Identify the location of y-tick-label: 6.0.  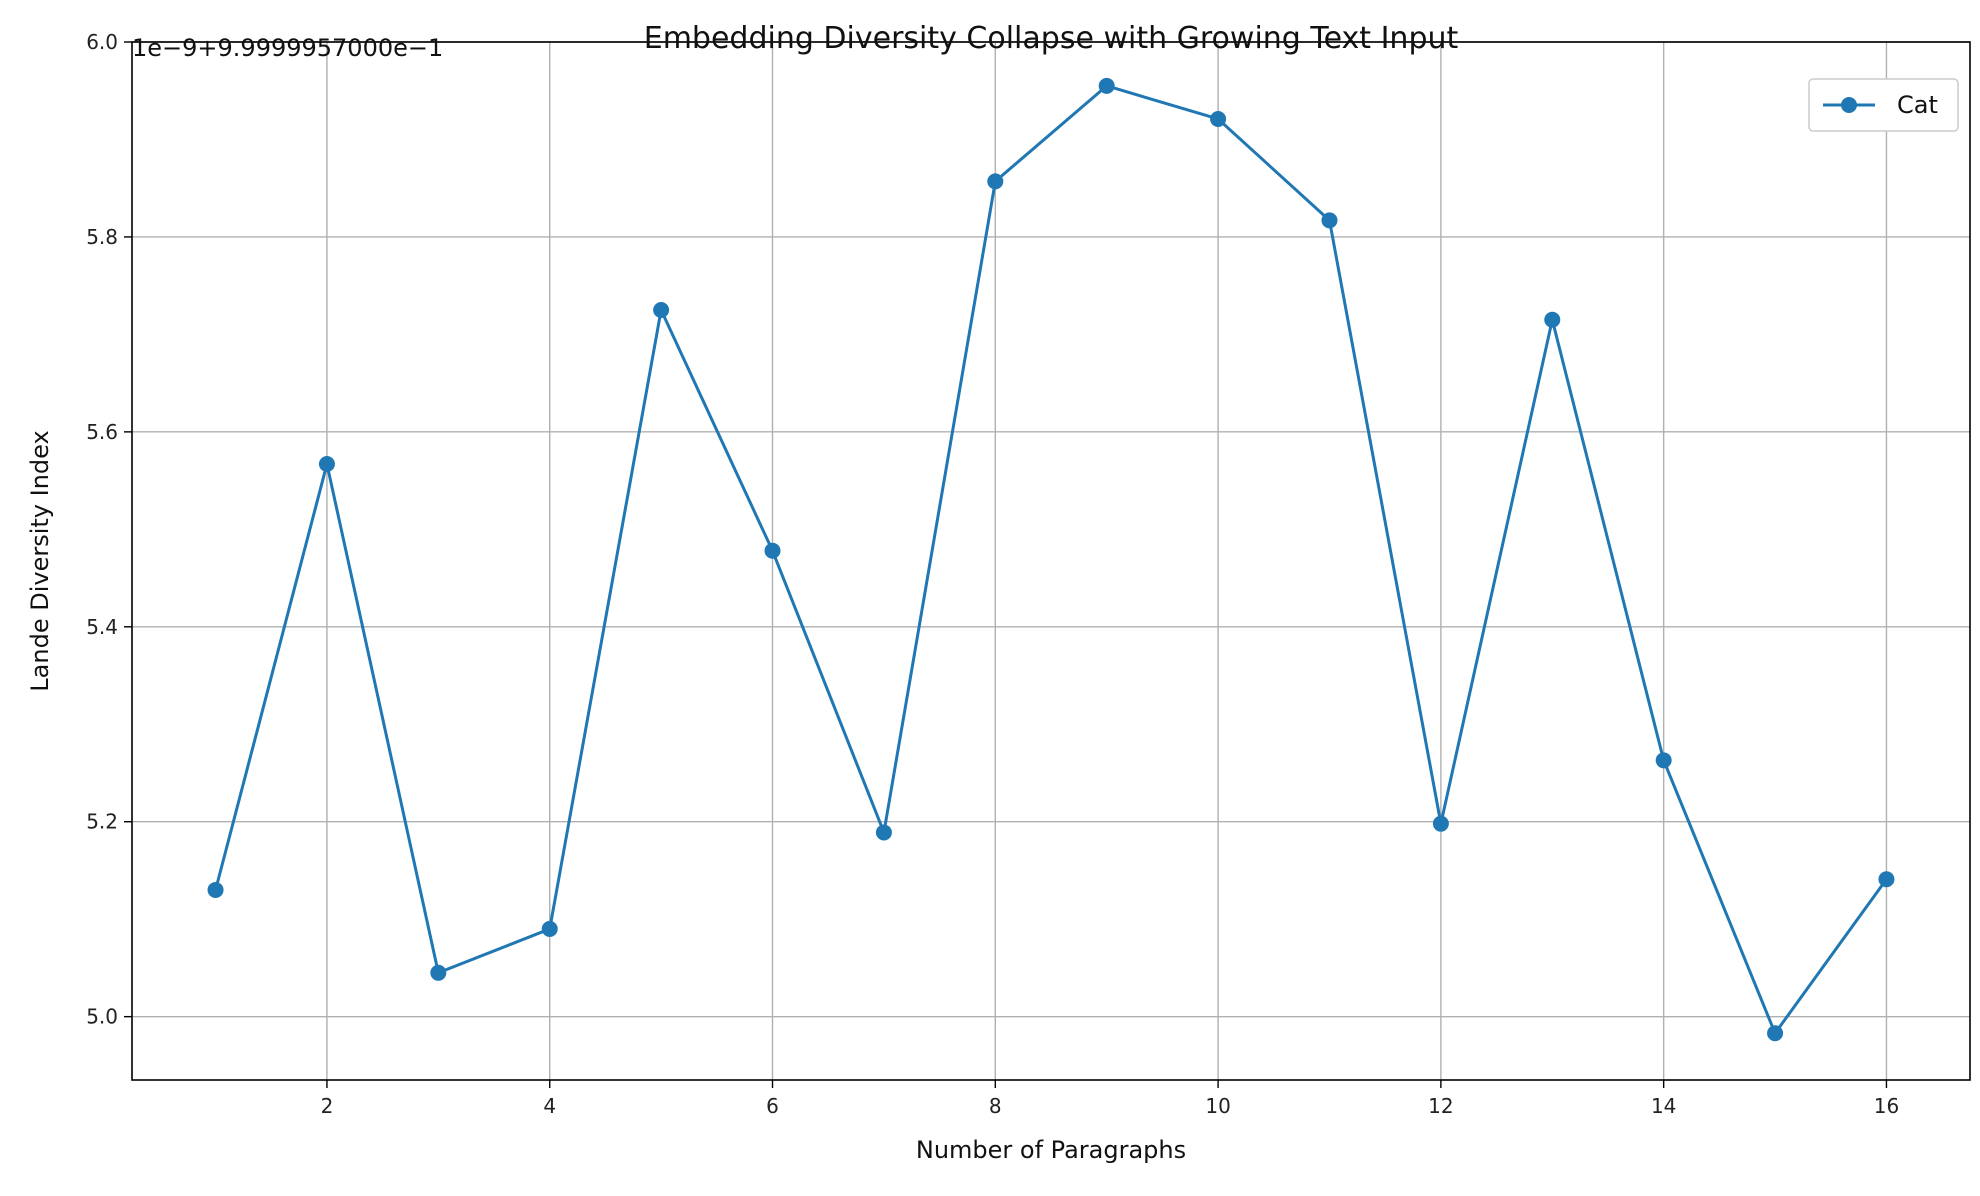
(102, 42).